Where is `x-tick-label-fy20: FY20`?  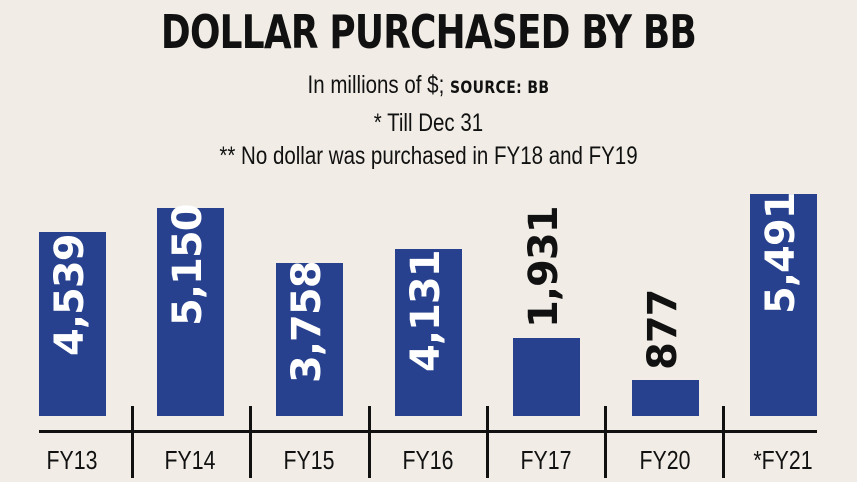 x-tick-label-fy20: FY20 is located at coordinates (665, 460).